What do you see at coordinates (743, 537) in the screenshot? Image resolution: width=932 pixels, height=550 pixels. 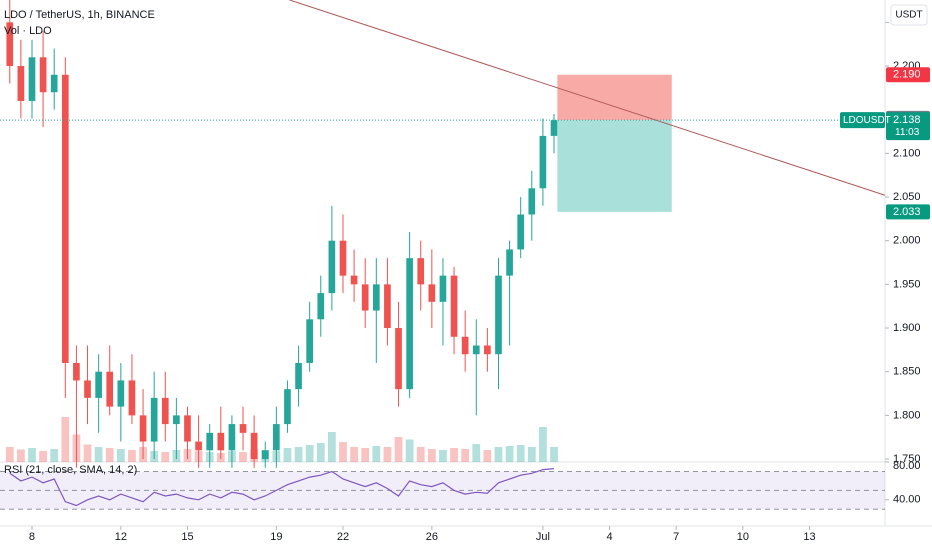 I see `x-tick-label: 10` at bounding box center [743, 537].